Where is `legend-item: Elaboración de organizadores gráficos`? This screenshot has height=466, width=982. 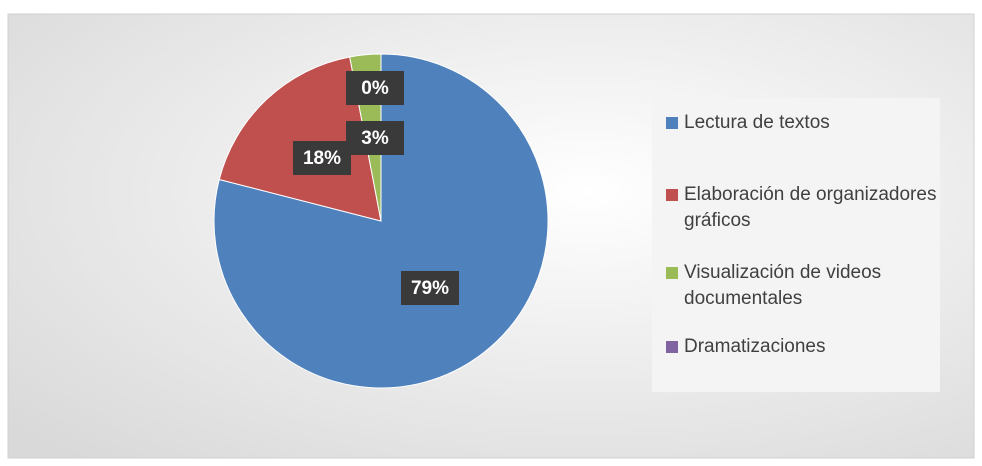
legend-item: Elaboración de organizadores gráficos is located at coordinates (810, 208).